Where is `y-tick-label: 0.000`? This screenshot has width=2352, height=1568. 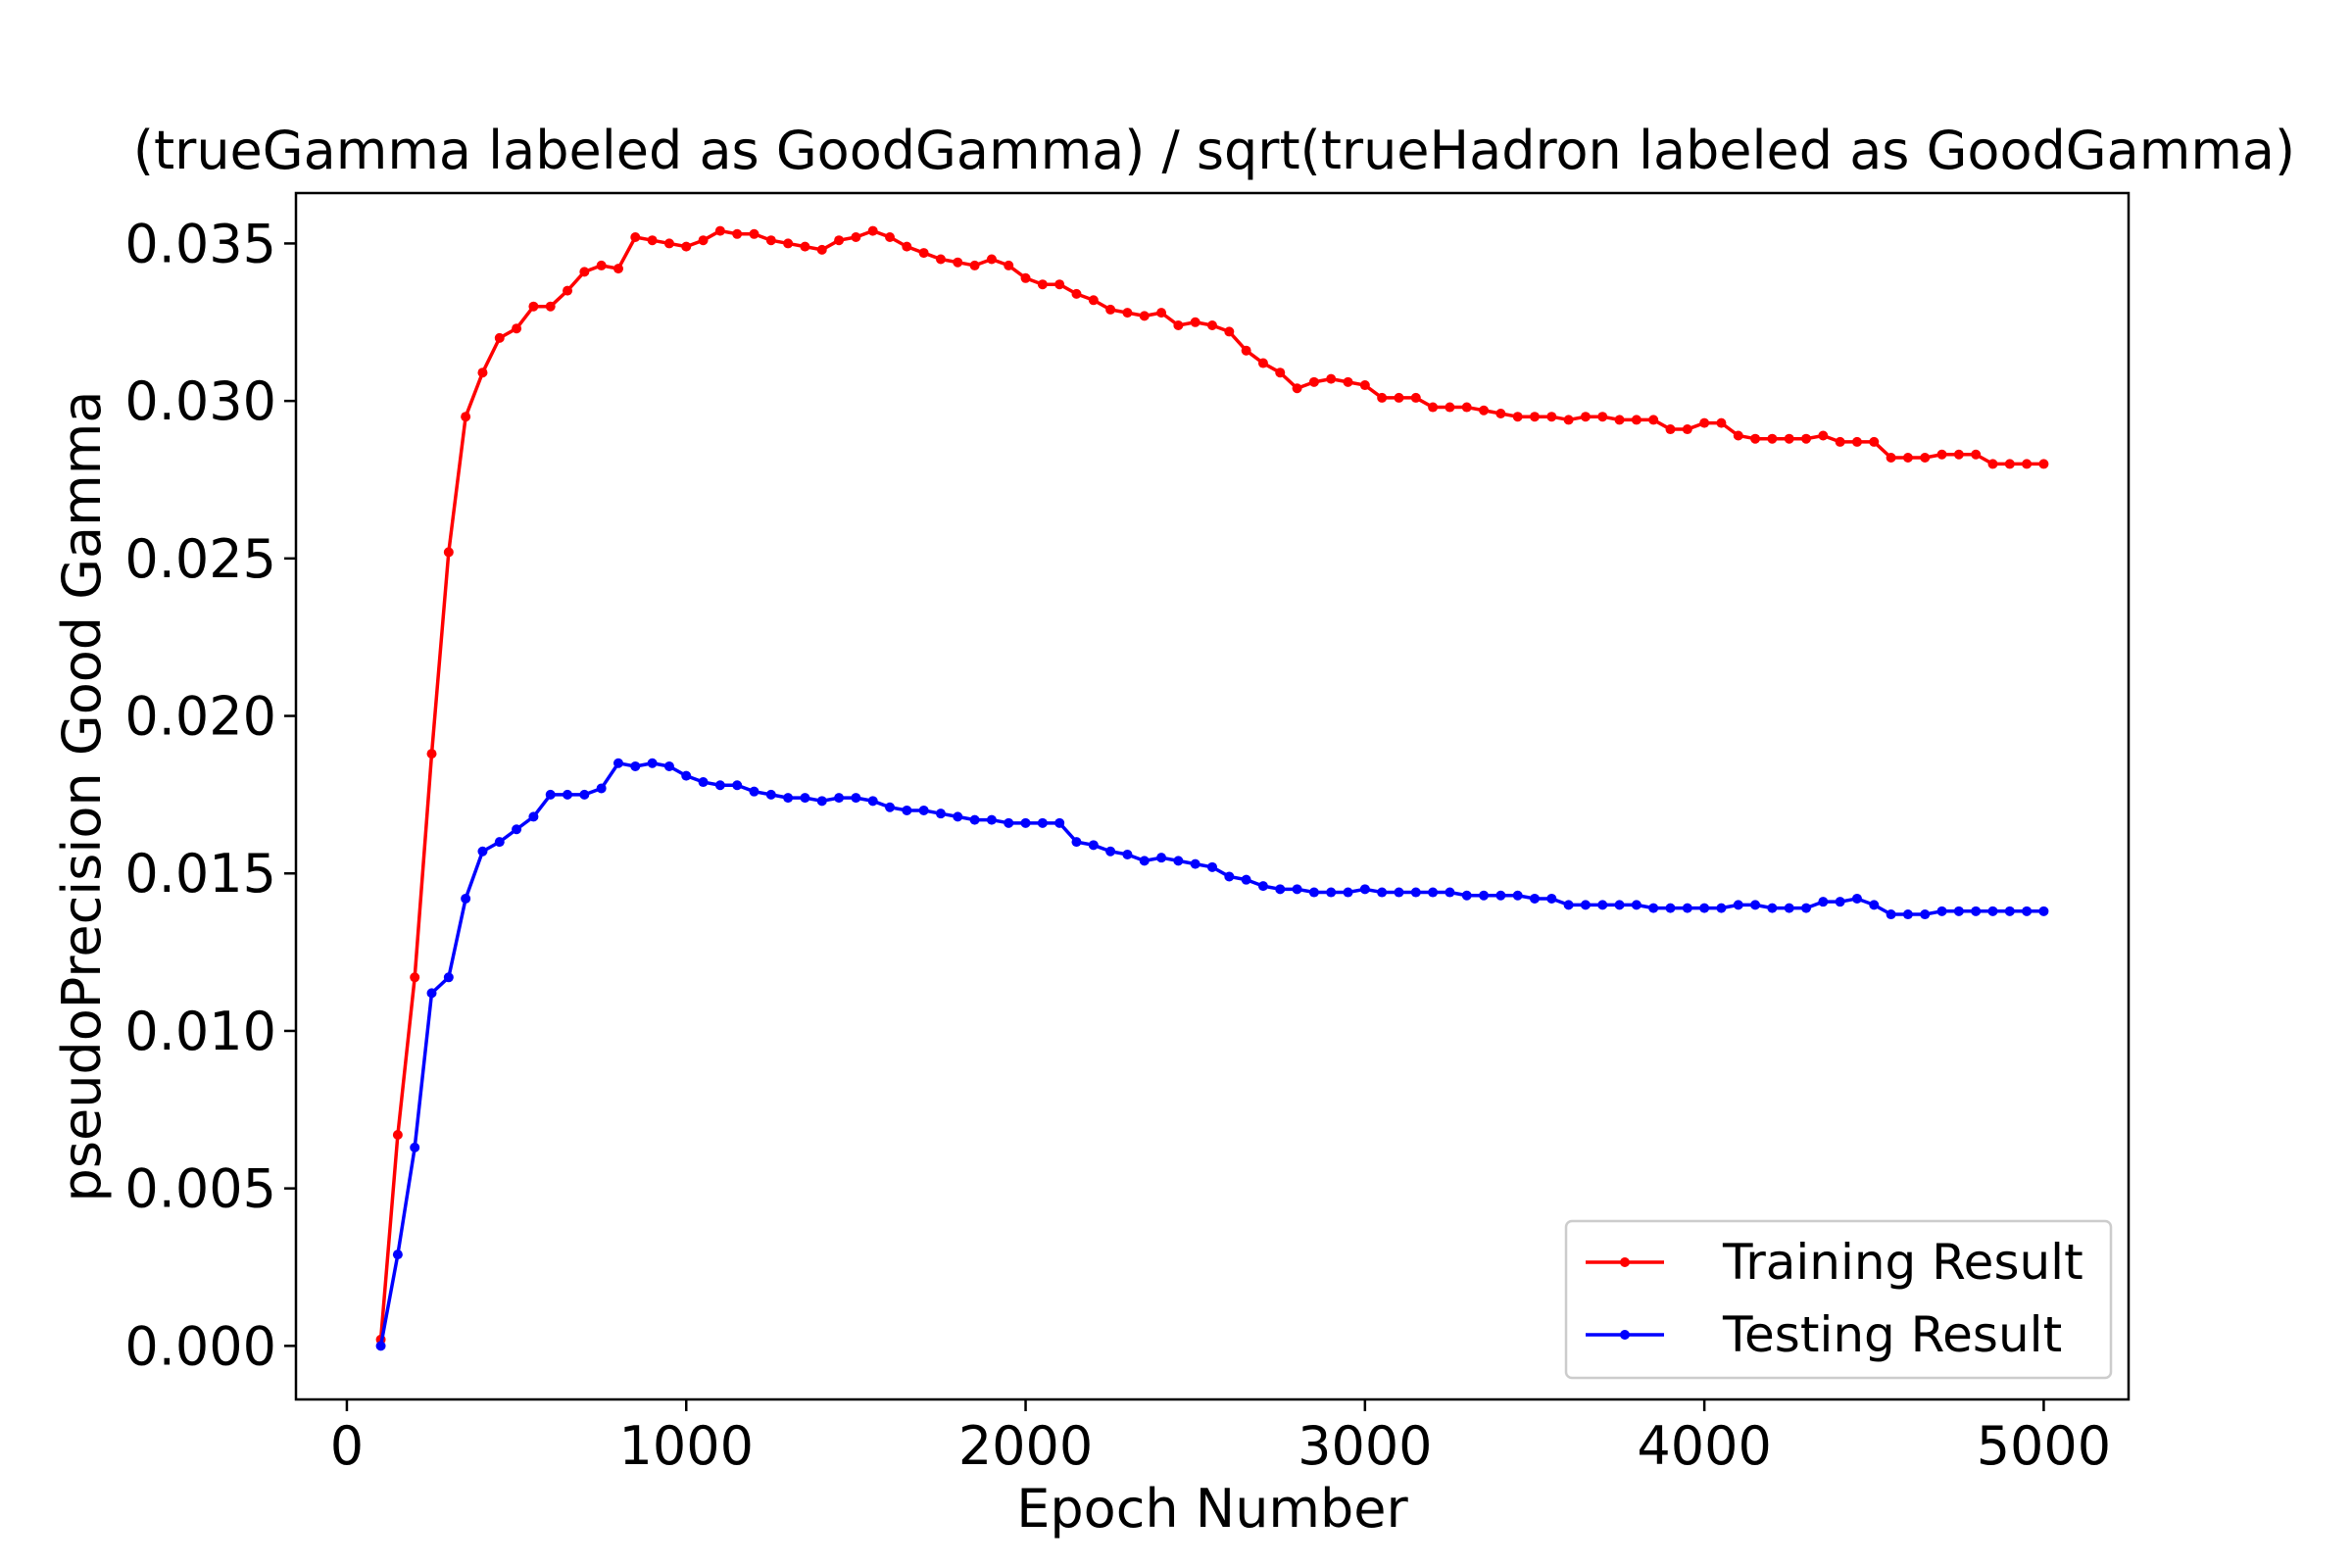
y-tick-label: 0.000 is located at coordinates (200, 1346).